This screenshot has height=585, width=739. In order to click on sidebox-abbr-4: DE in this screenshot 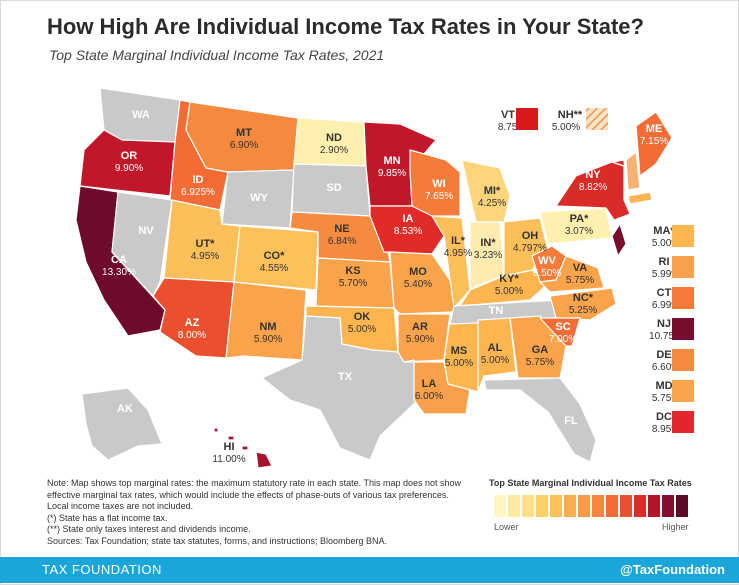, I will do `click(663, 355)`.